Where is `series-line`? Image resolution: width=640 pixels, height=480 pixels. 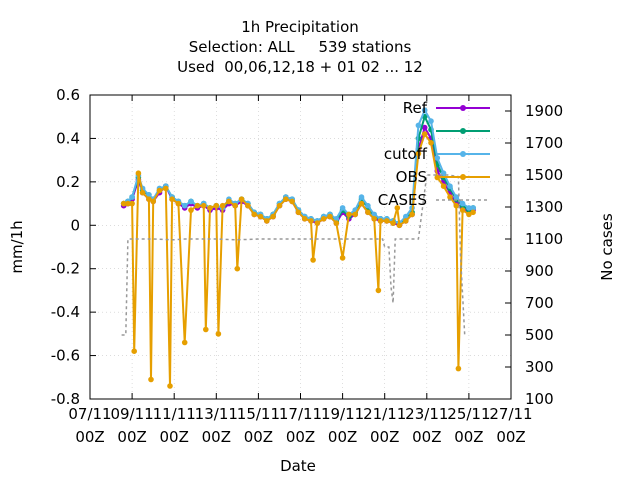 series-line is located at coordinates (298, 166).